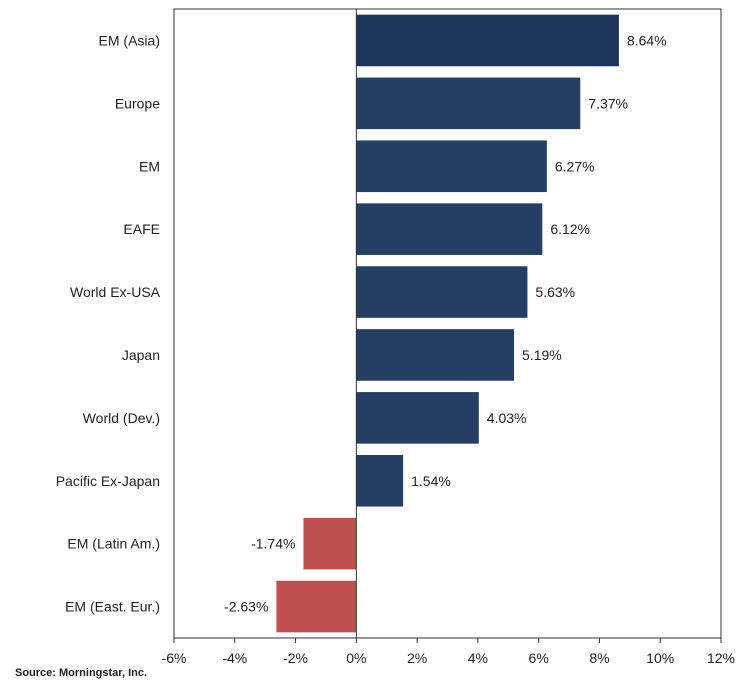 The height and width of the screenshot is (681, 739). What do you see at coordinates (174, 658) in the screenshot?
I see `x-tick-label: -6%` at bounding box center [174, 658].